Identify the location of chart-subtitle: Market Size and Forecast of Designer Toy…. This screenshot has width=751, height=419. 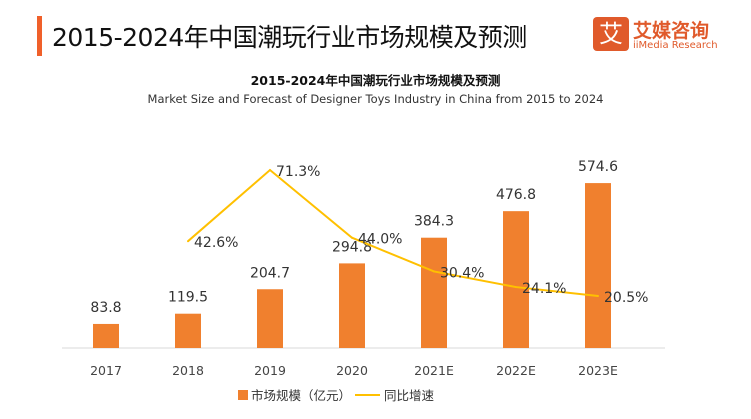
(375, 99).